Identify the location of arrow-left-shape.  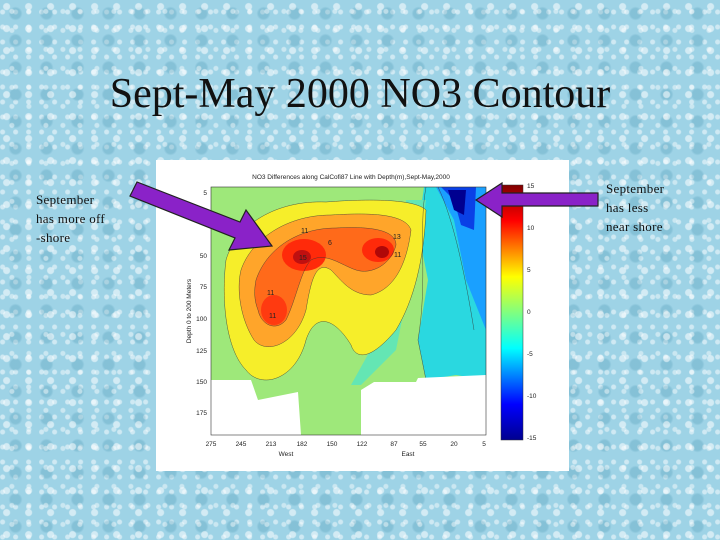
(201, 216).